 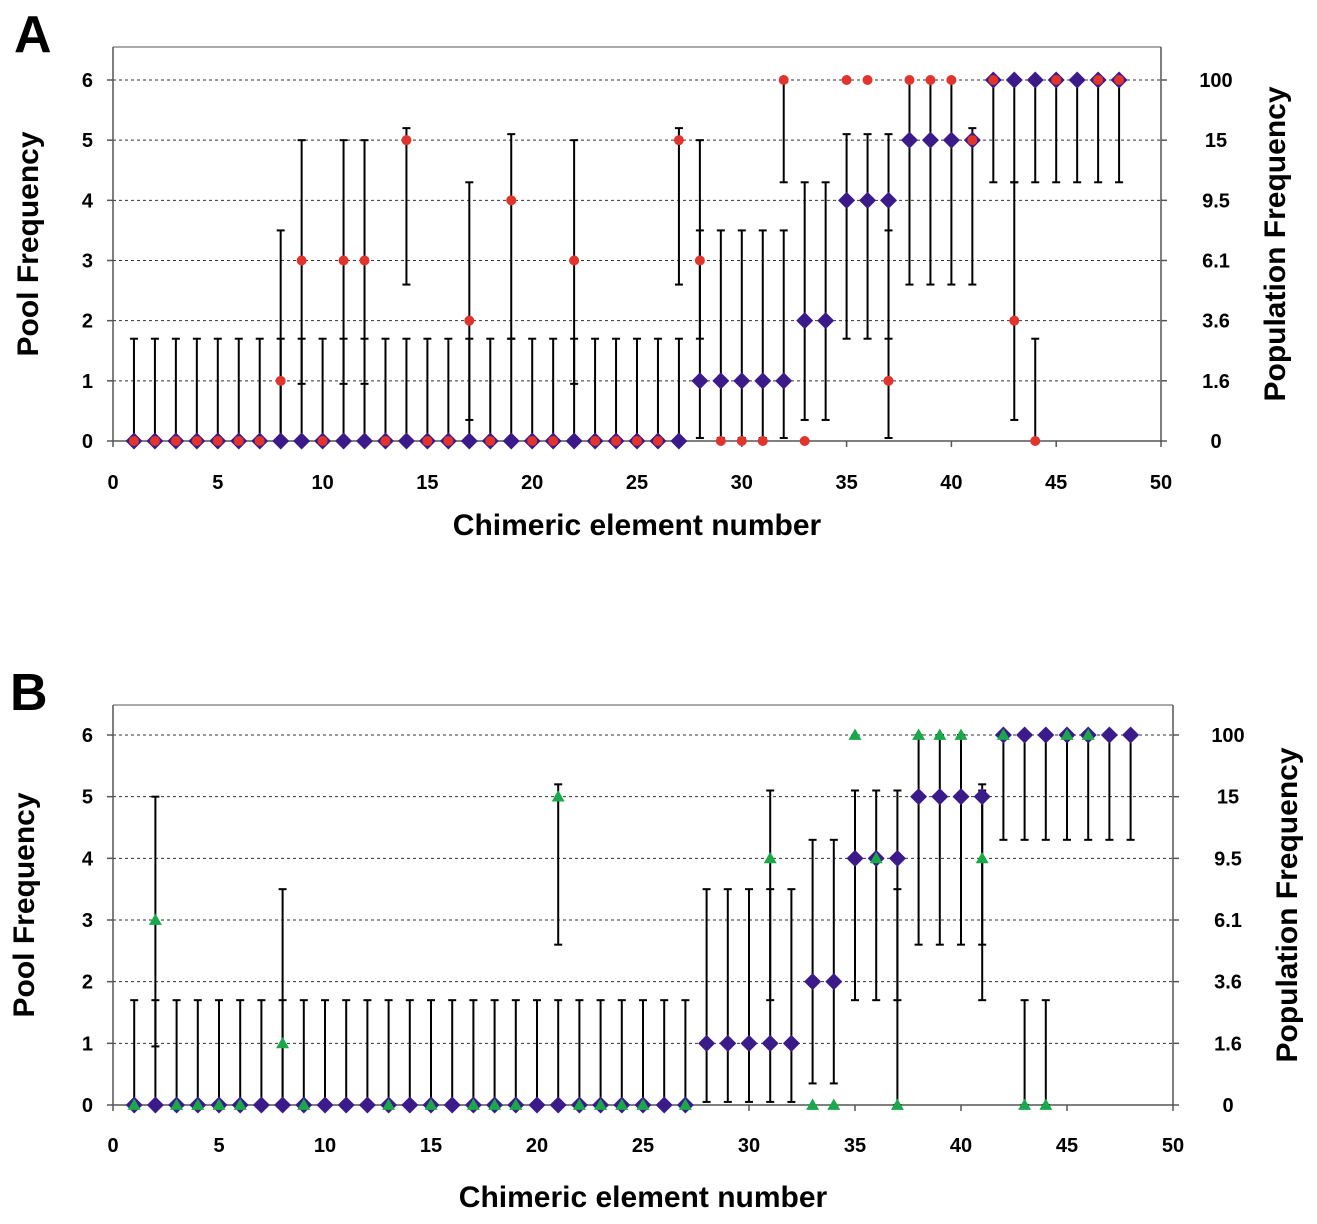 I want to click on x-tick-label: 40, so click(x=951, y=483).